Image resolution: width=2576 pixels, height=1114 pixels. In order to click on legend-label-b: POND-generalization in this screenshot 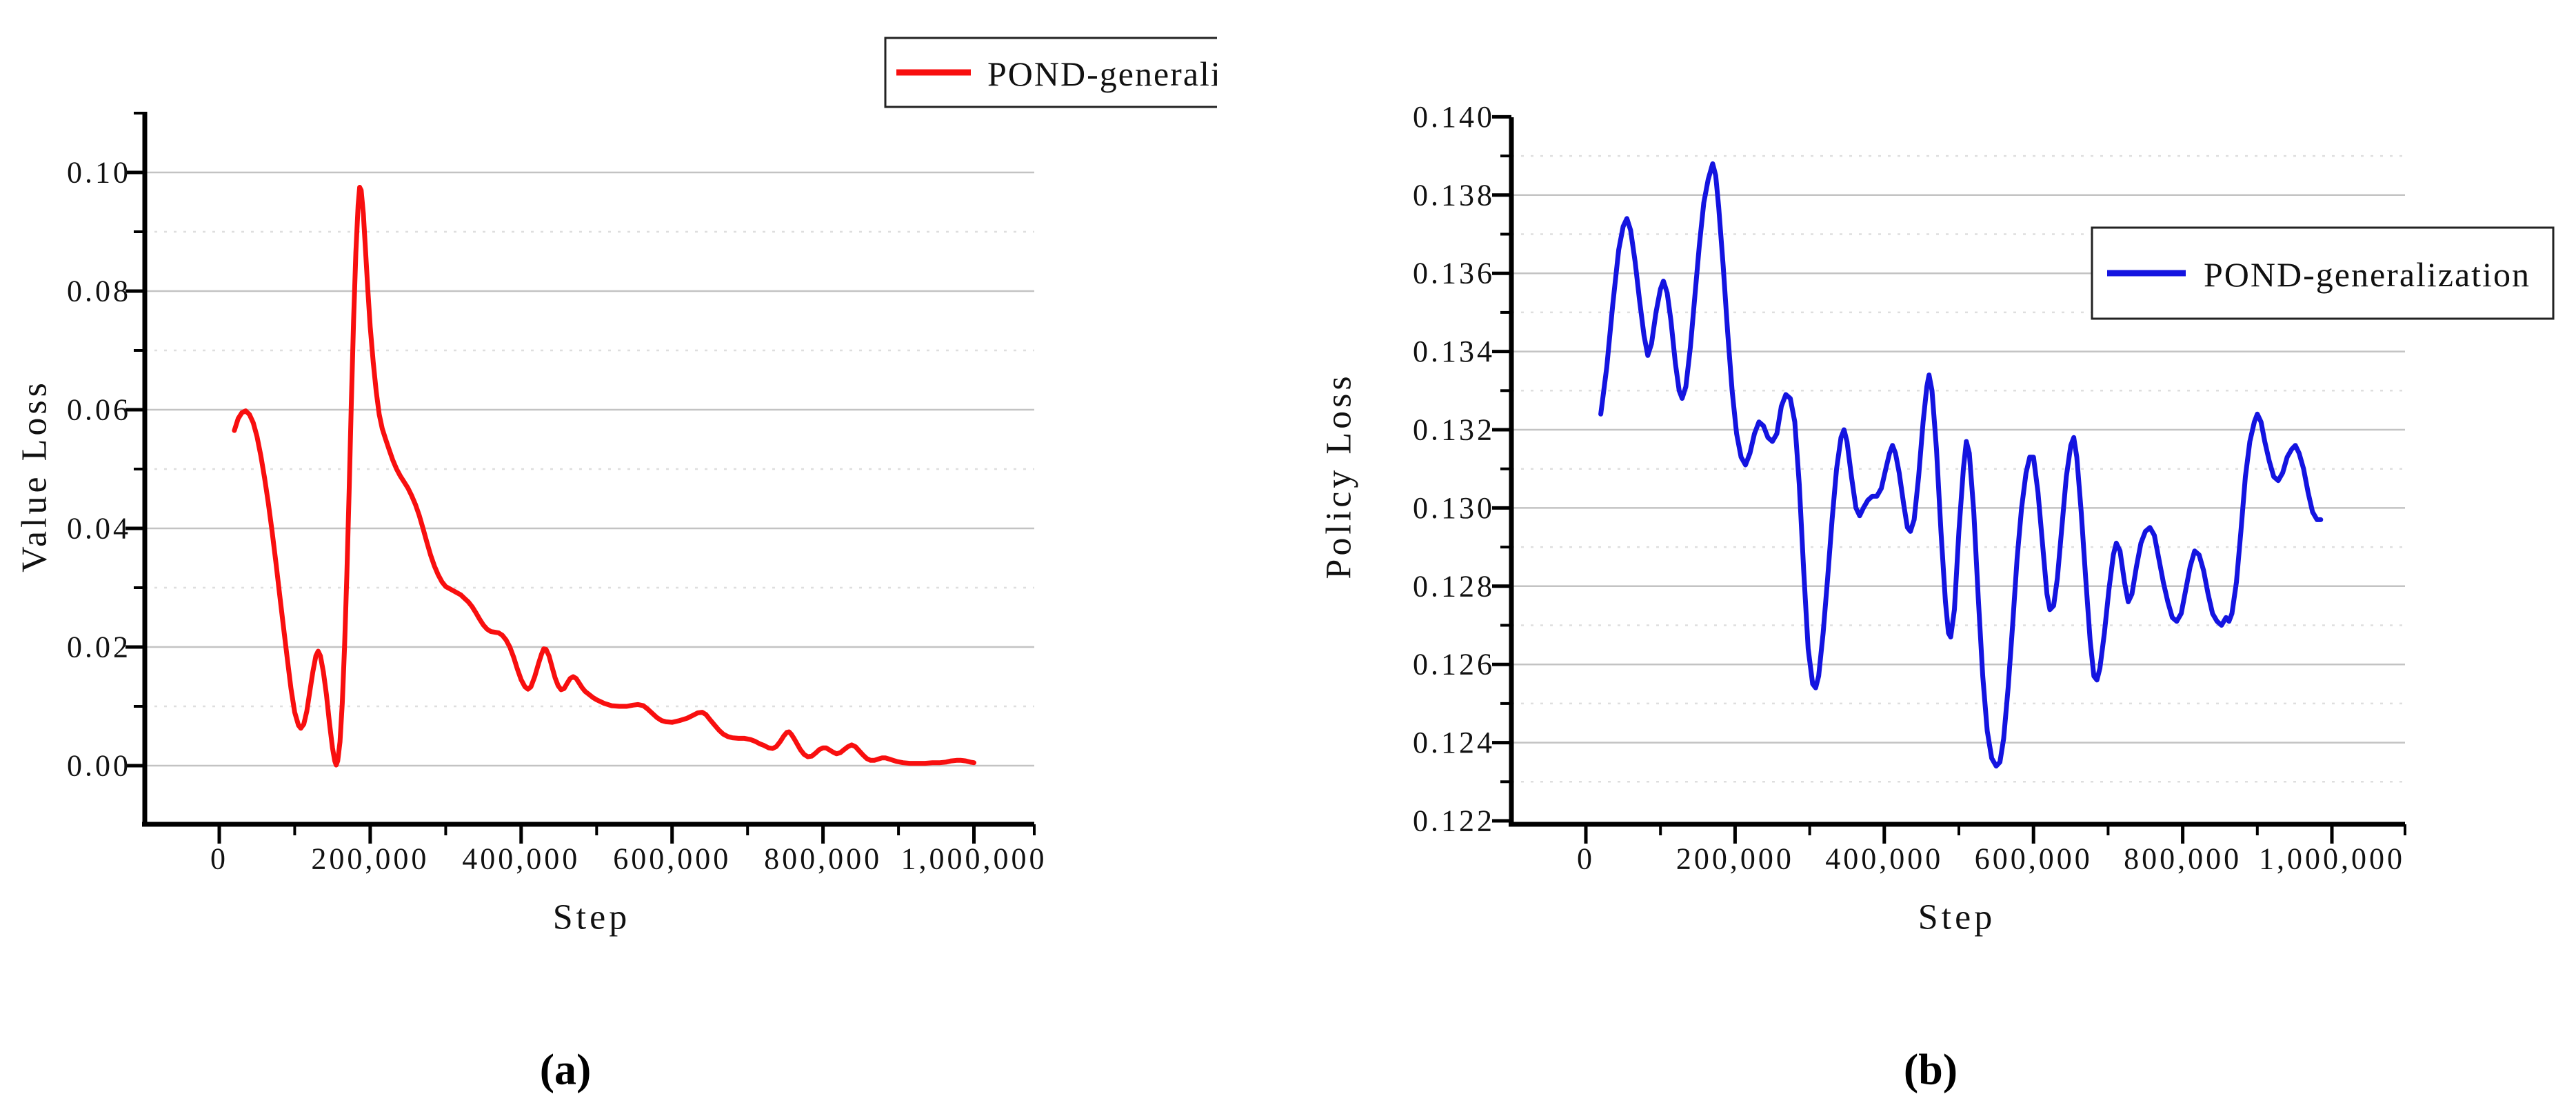, I will do `click(2367, 274)`.